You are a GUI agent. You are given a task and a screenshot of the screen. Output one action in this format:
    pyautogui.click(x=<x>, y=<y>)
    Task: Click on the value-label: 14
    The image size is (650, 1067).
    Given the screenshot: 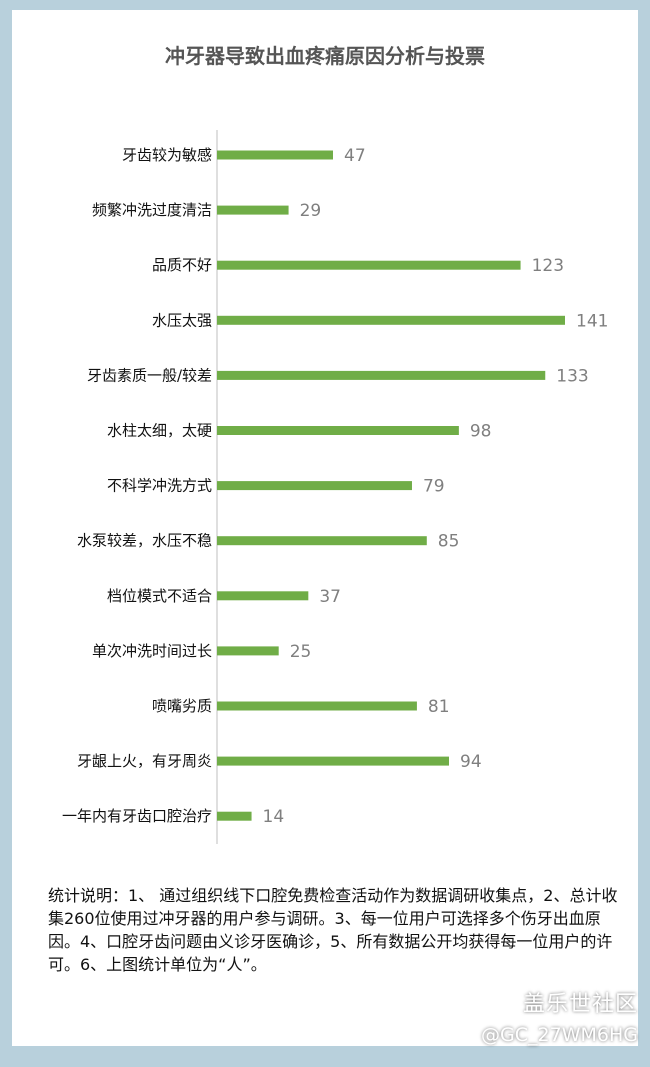 What is the action you would take?
    pyautogui.click(x=274, y=817)
    